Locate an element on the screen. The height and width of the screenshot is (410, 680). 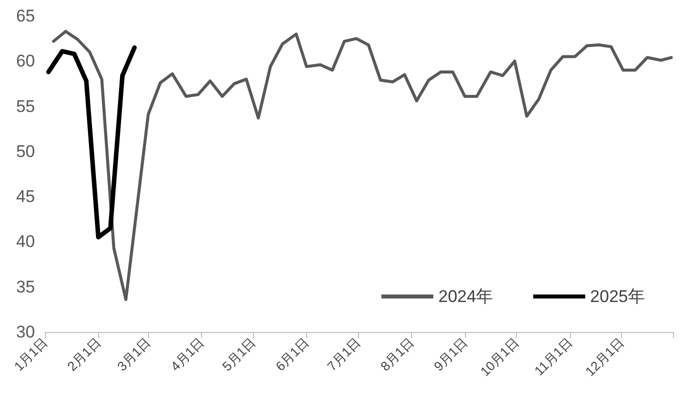
x-tick-label: 4月1日 is located at coordinates (187, 354).